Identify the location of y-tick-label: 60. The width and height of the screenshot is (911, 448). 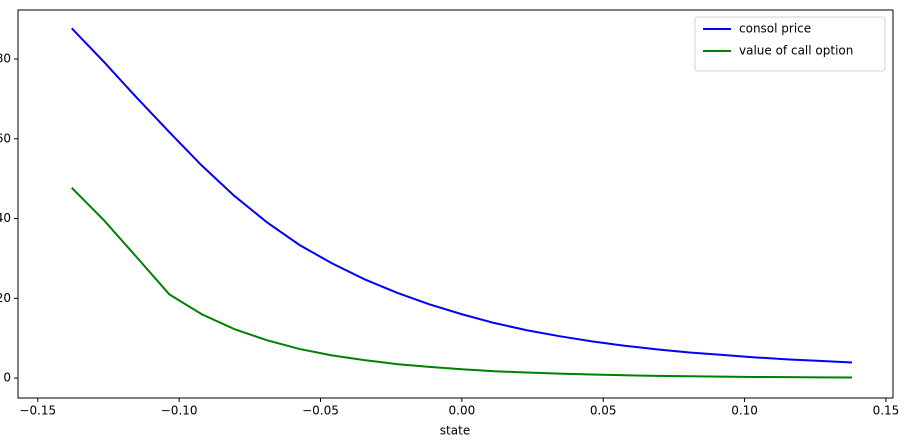
(5, 138).